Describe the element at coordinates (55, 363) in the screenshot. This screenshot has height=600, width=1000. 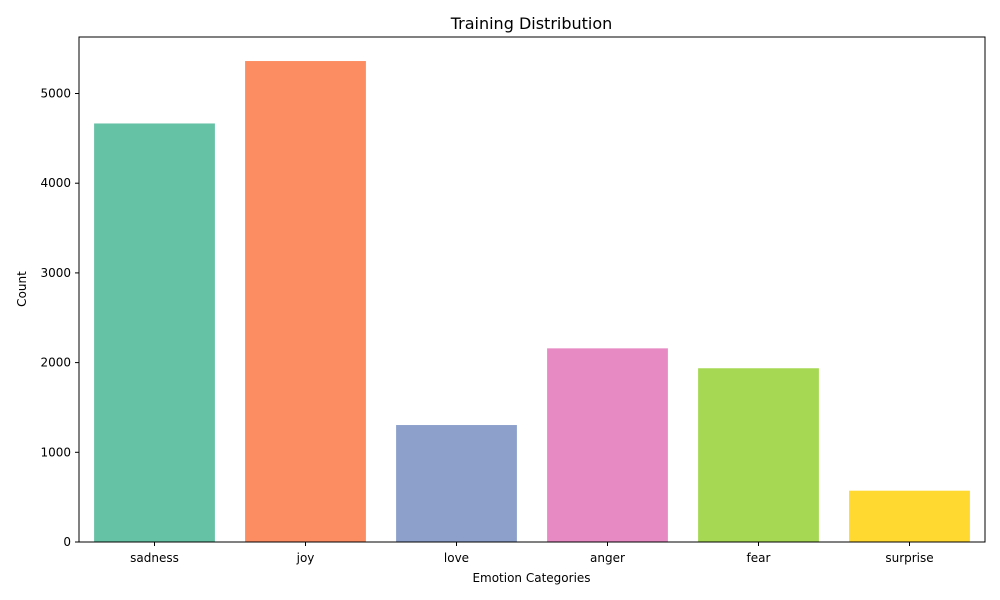
I see `y-tick-label: 2000` at that location.